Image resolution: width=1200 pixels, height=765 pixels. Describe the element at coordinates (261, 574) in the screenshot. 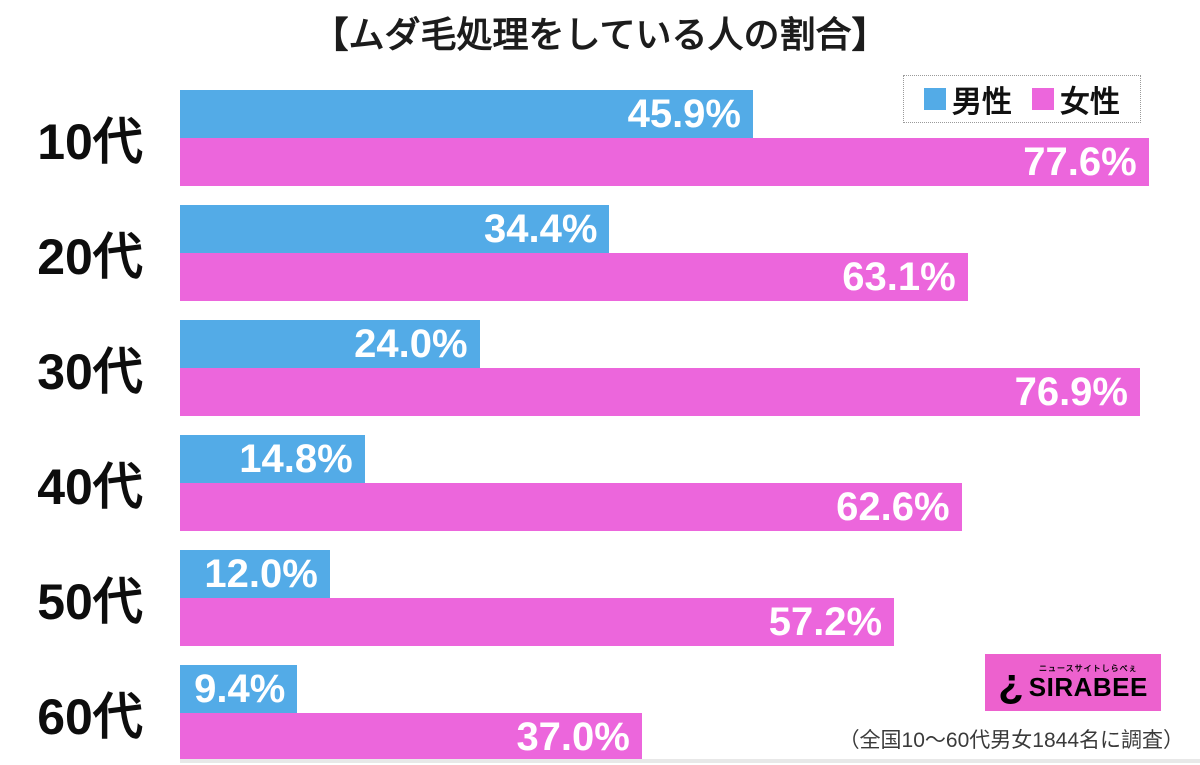

I see `bar-value-label: 12.0%` at that location.